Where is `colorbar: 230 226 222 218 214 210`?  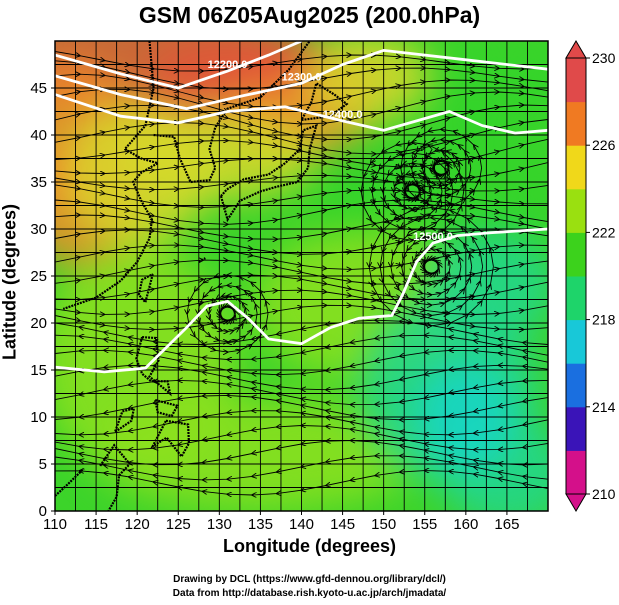 colorbar: 230 226 222 218 214 210 is located at coordinates (590, 276).